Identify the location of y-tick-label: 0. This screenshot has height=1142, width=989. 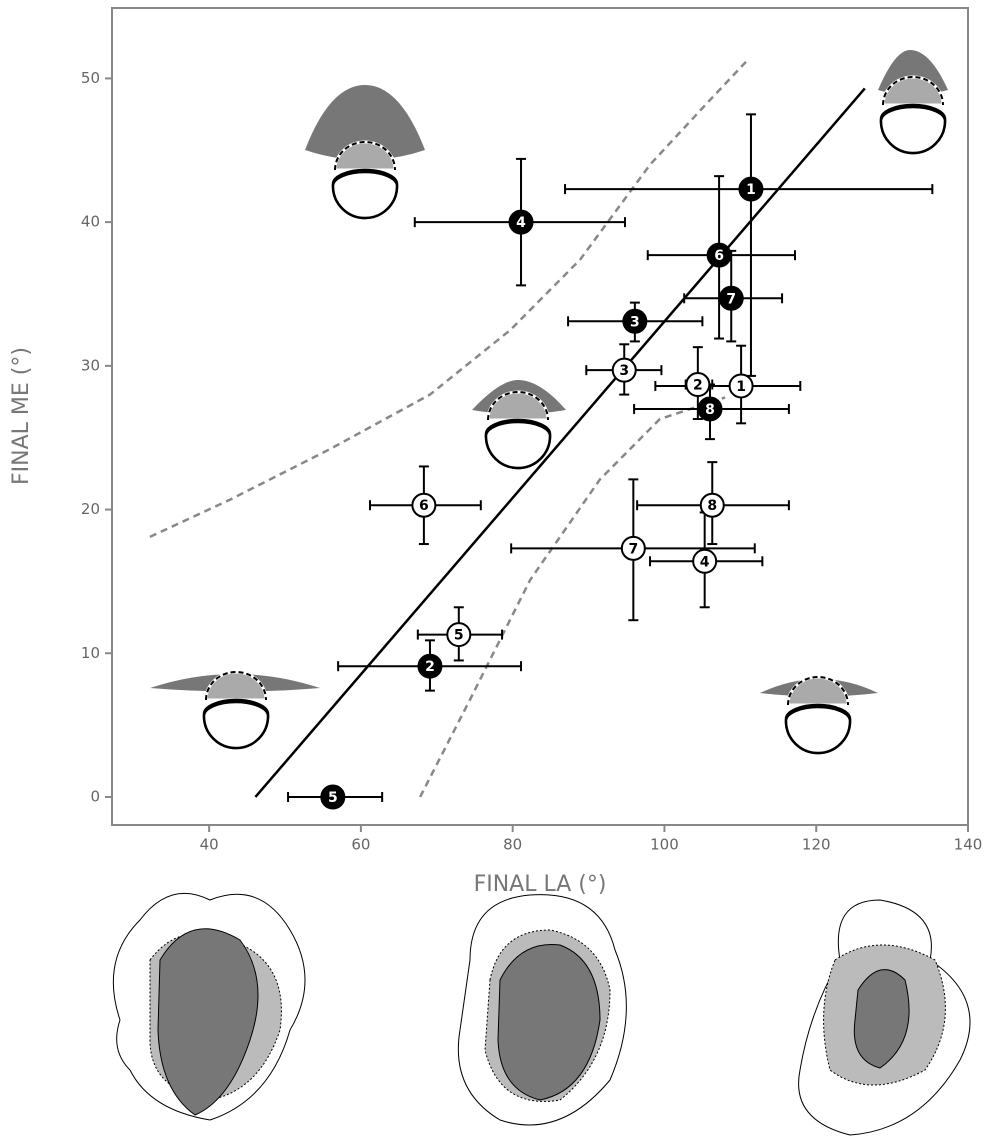
(95, 796).